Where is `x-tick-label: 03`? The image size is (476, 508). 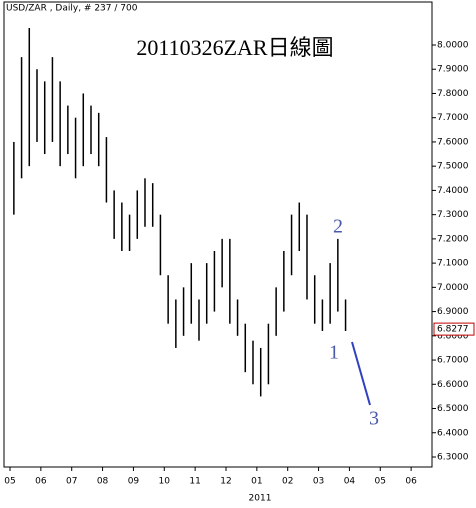
x-tick-label: 03 is located at coordinates (318, 482).